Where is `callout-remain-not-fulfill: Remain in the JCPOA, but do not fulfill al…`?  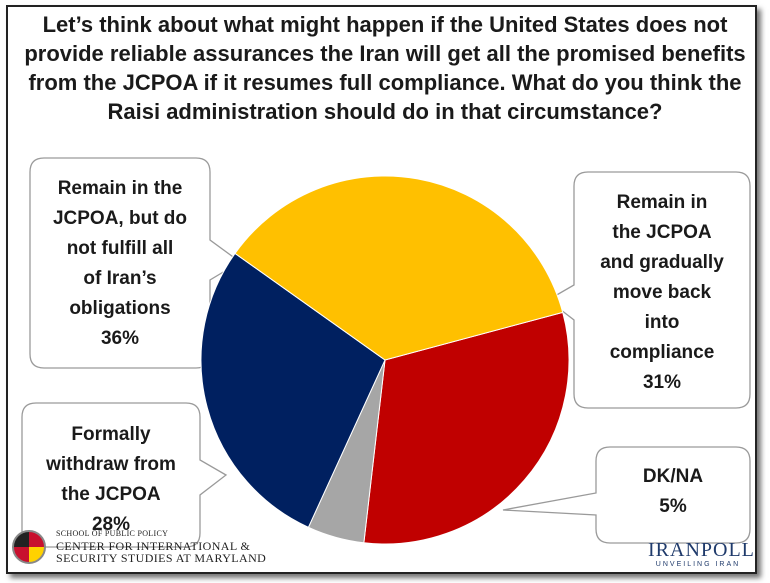
callout-remain-not-fulfill: Remain in the JCPOA, but do not fulfill al… is located at coordinates (135, 263).